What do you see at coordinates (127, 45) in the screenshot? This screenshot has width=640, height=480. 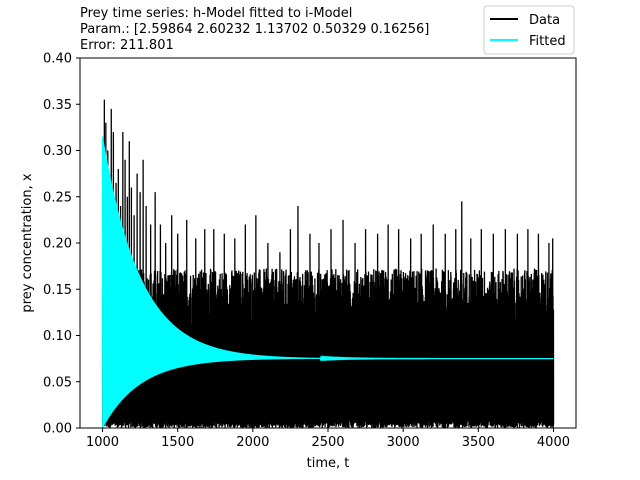 I see `chart-subtitle-error: Error: 211.801` at bounding box center [127, 45].